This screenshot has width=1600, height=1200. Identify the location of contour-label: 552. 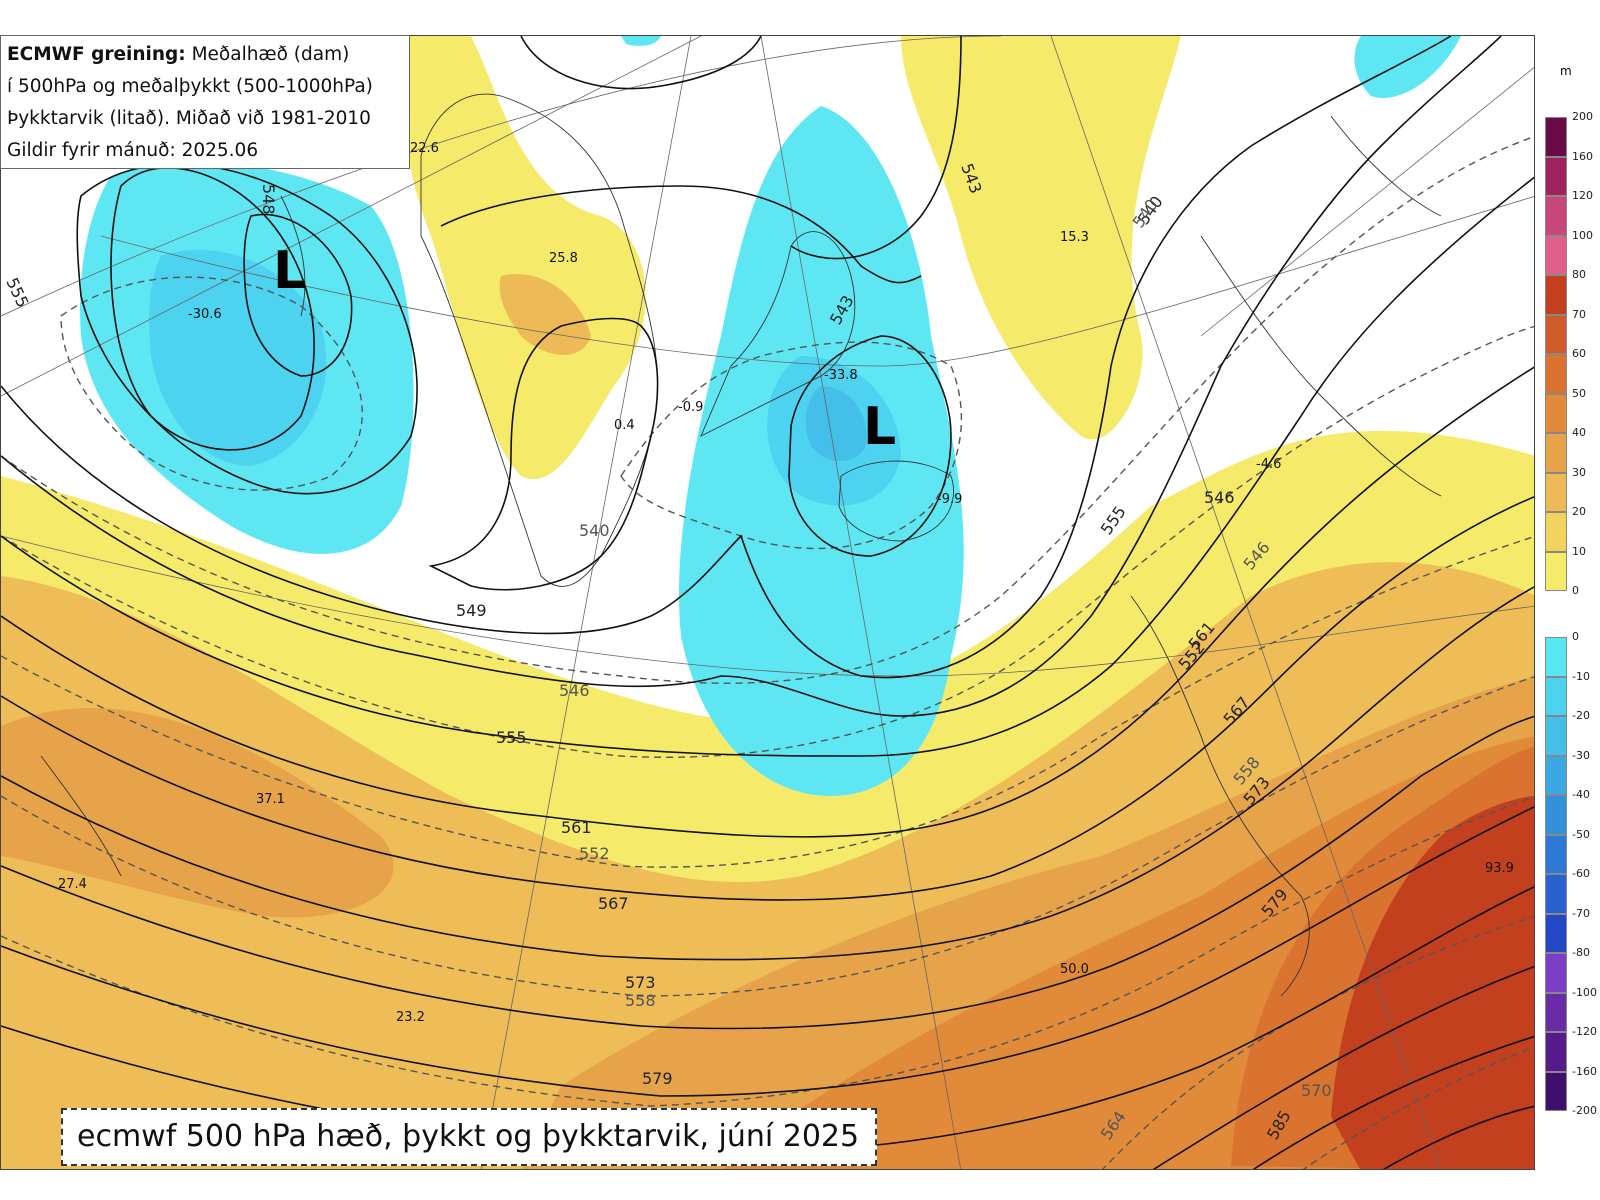
(594, 853).